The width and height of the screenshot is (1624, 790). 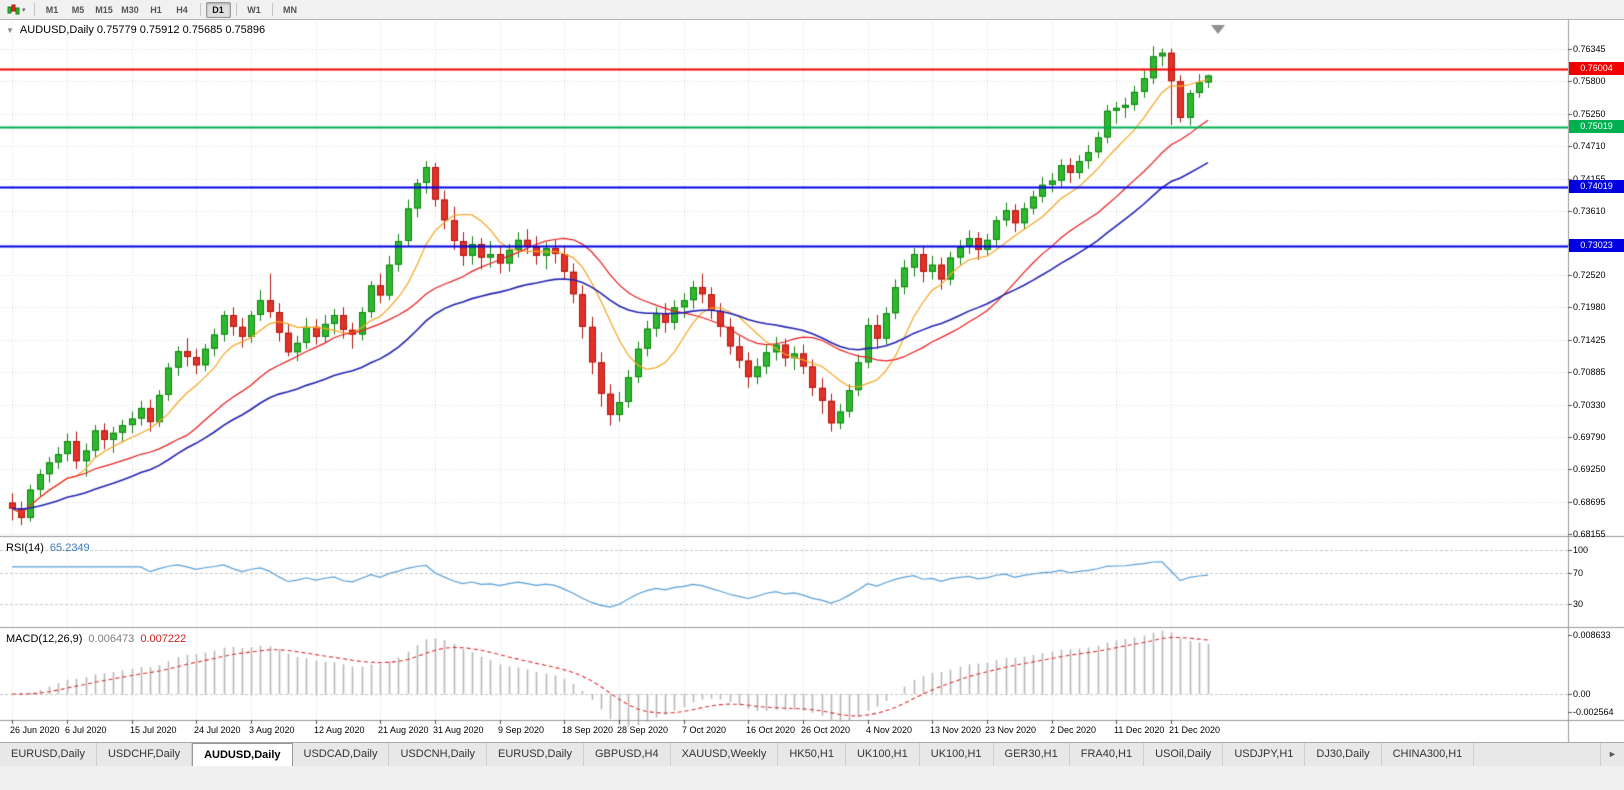 What do you see at coordinates (1578, 573) in the screenshot?
I see `rsi-tick-label: 70` at bounding box center [1578, 573].